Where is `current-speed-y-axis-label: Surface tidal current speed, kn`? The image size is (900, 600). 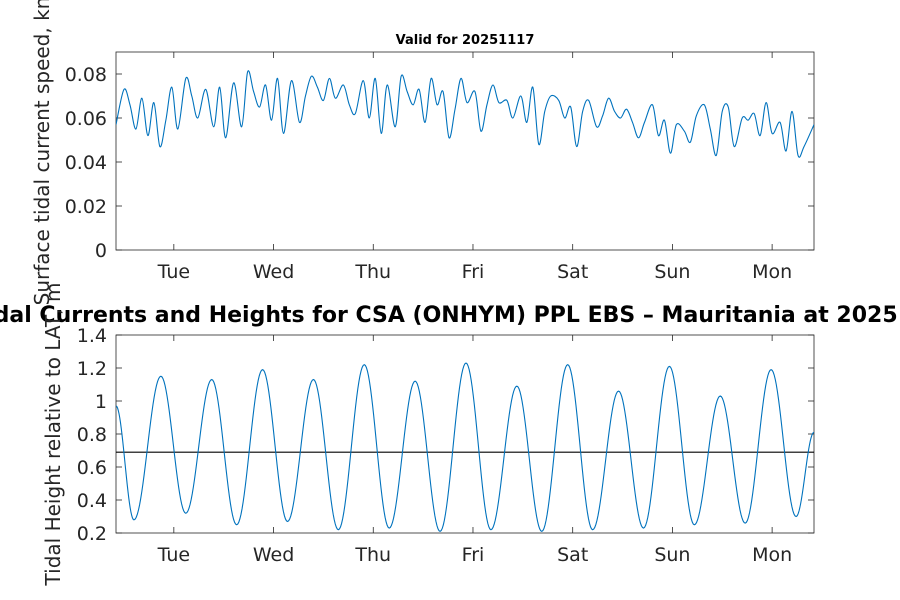
current-speed-y-axis-label: Surface tidal current speed, kn is located at coordinates (42, 152).